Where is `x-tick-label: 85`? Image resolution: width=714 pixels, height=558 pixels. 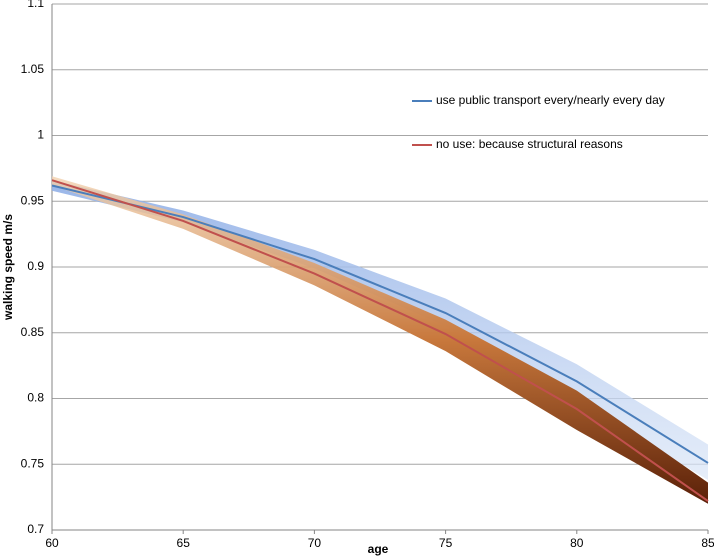 x-tick-label: 85 is located at coordinates (707, 543).